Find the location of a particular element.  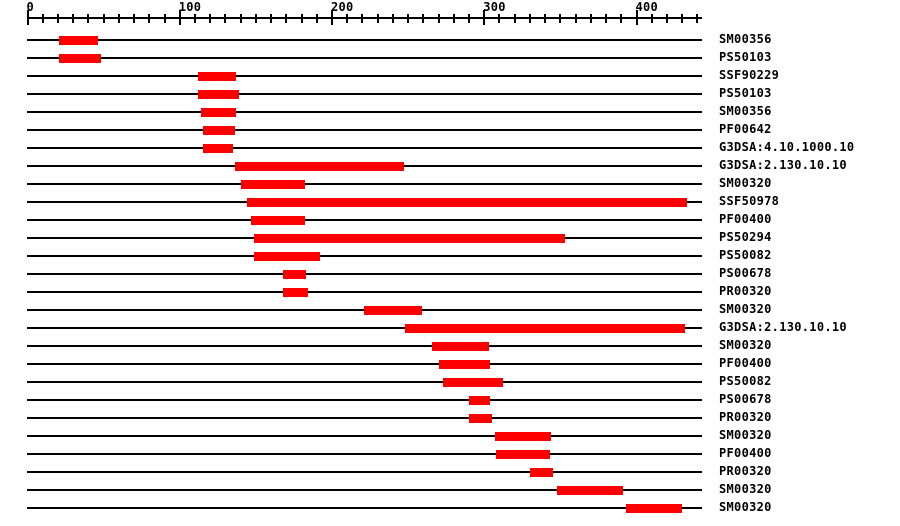

axis-tick-label: 100 is located at coordinates (190, 7).